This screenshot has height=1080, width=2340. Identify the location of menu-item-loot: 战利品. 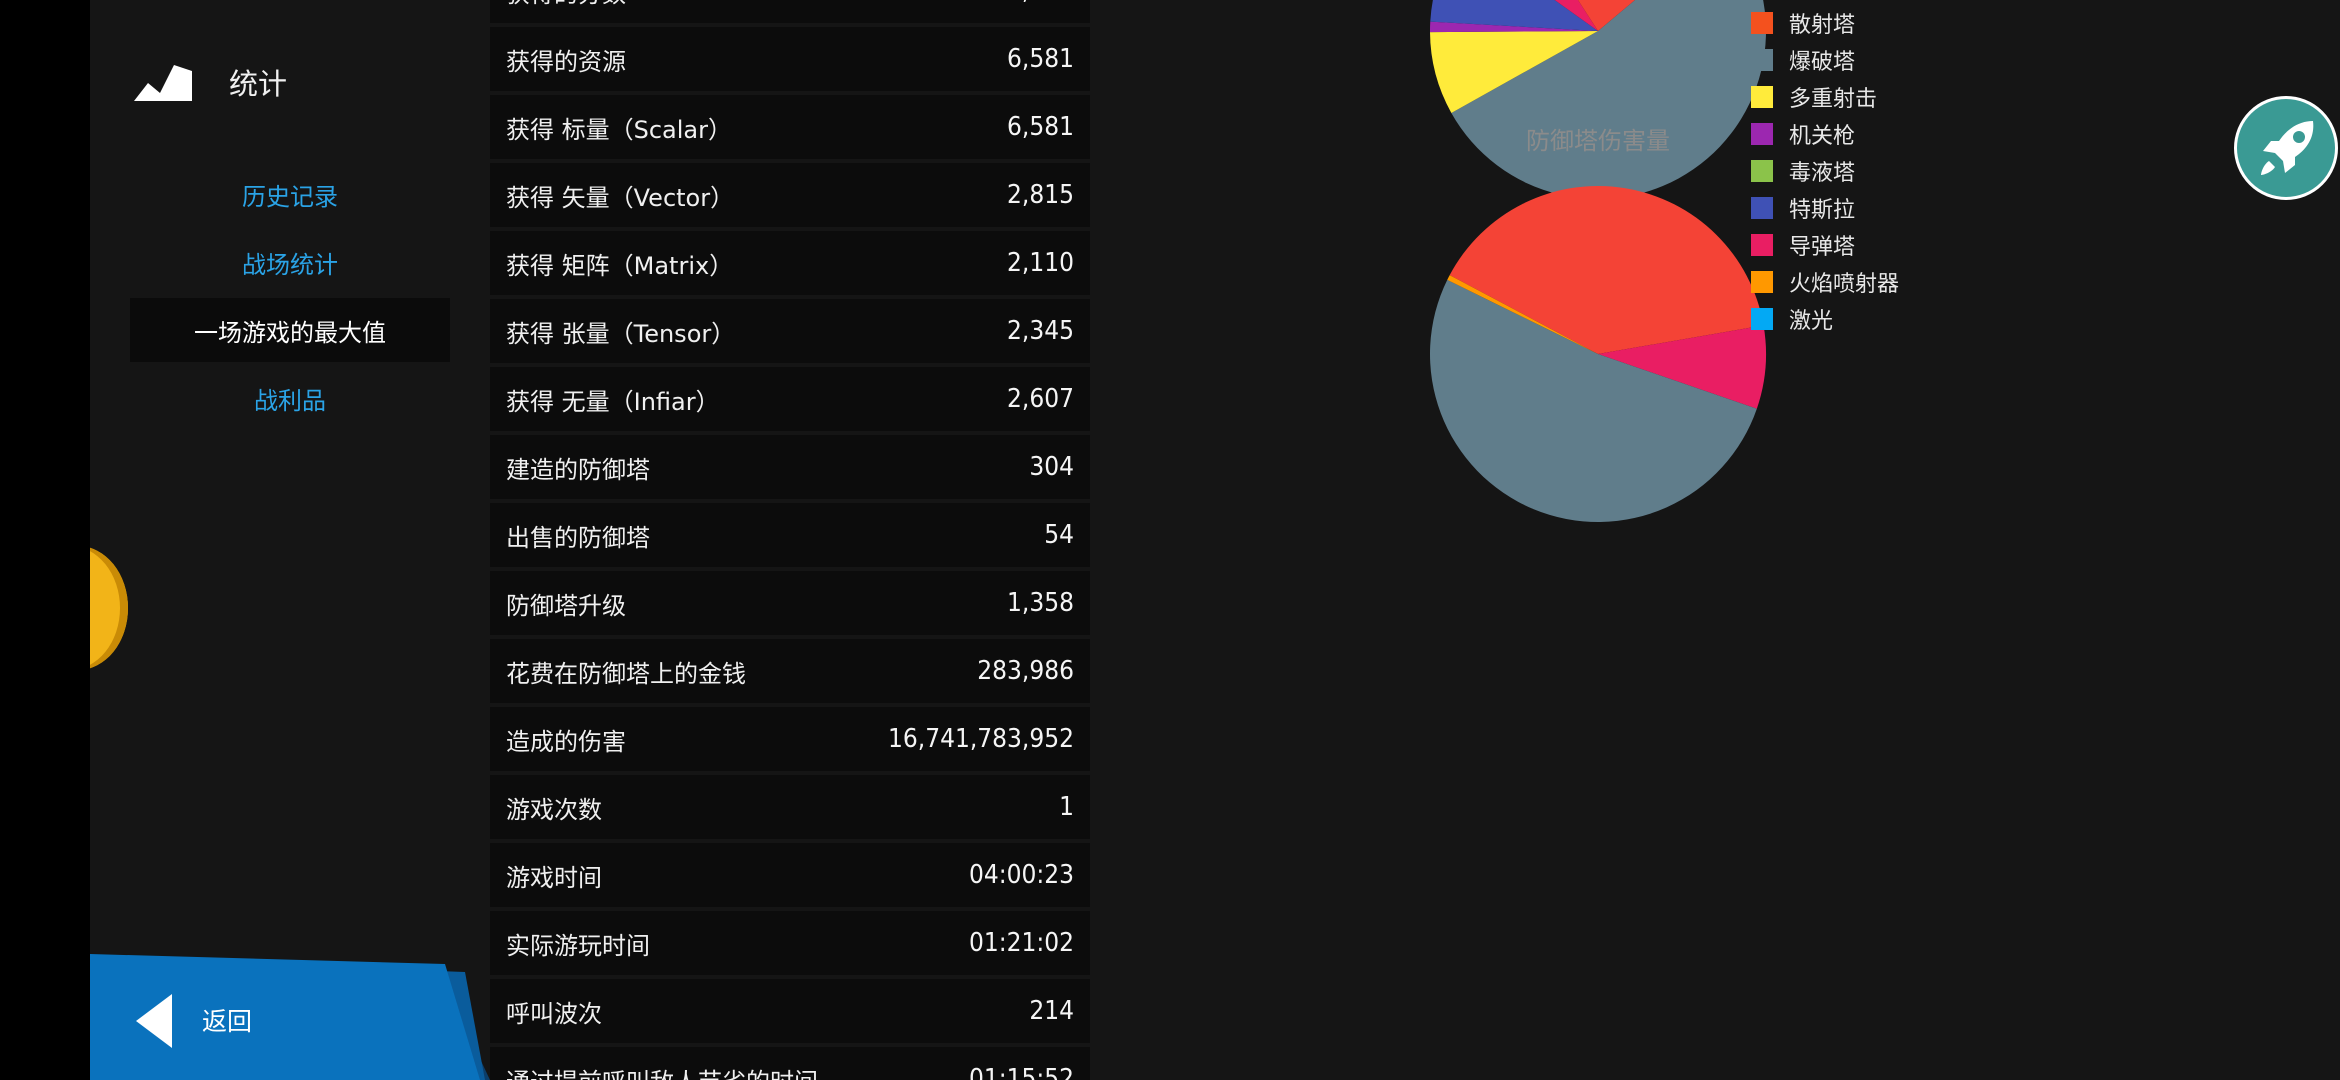
(290, 400).